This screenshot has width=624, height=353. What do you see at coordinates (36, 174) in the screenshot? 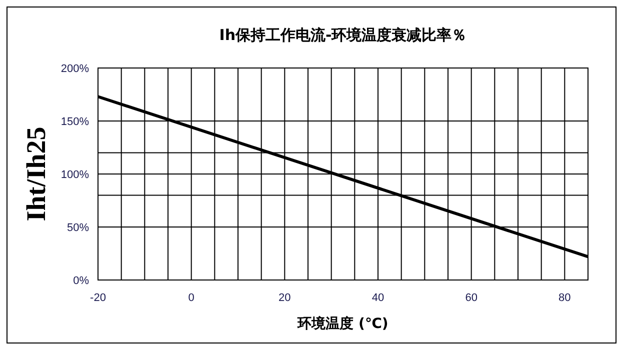
I see `y-axis-title: Iht/Ih25` at bounding box center [36, 174].